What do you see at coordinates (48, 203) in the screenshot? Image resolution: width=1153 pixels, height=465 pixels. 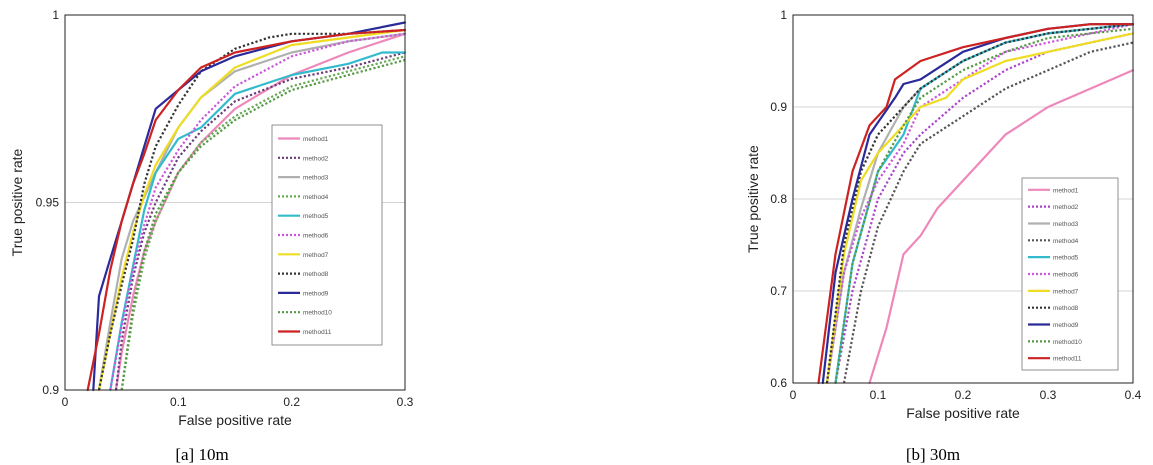 I see `y-tick-label: 0.95` at bounding box center [48, 203].